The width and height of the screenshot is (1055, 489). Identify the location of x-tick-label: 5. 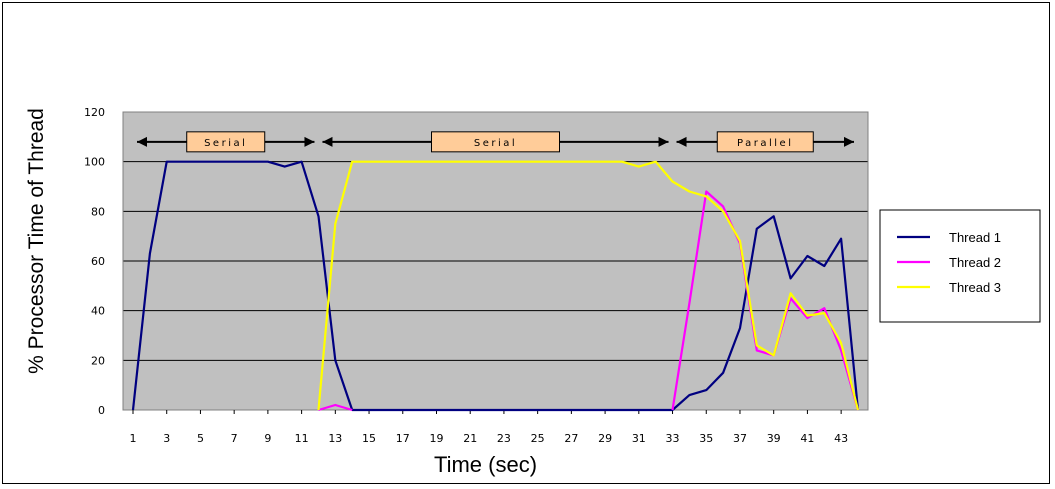
(200, 438).